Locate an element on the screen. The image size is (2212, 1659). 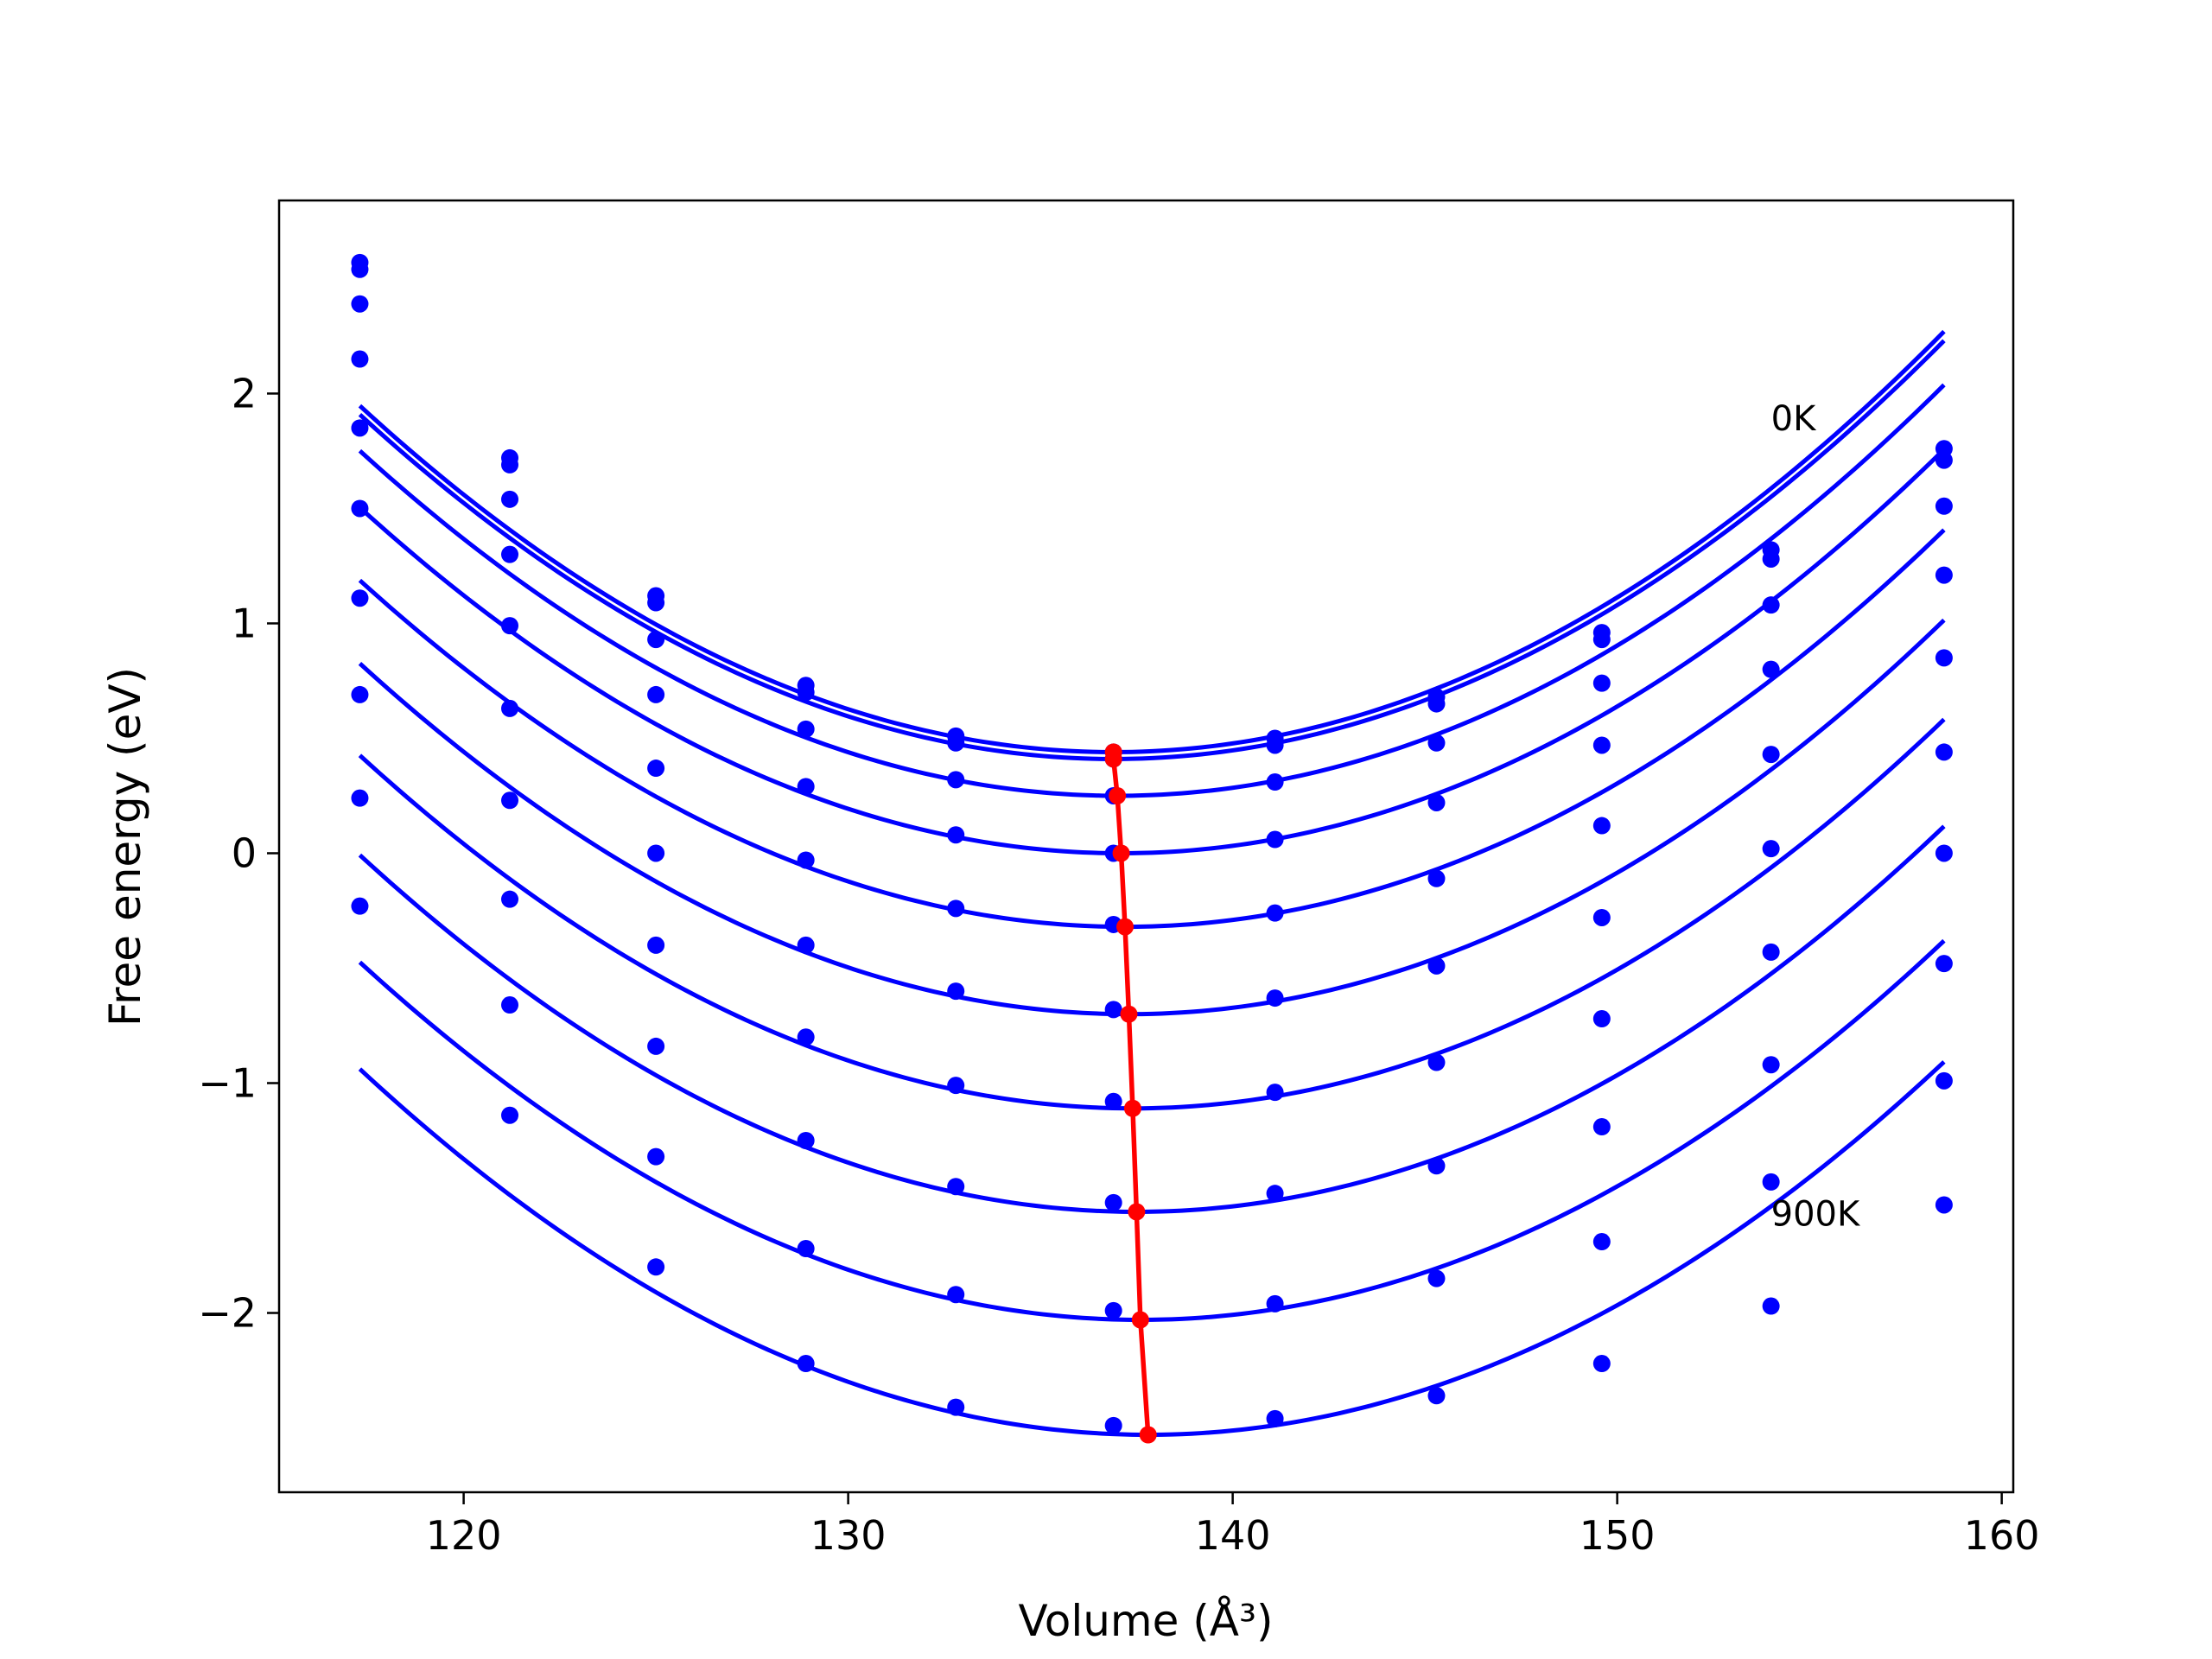
minimum-line is located at coordinates (1130, 1093).